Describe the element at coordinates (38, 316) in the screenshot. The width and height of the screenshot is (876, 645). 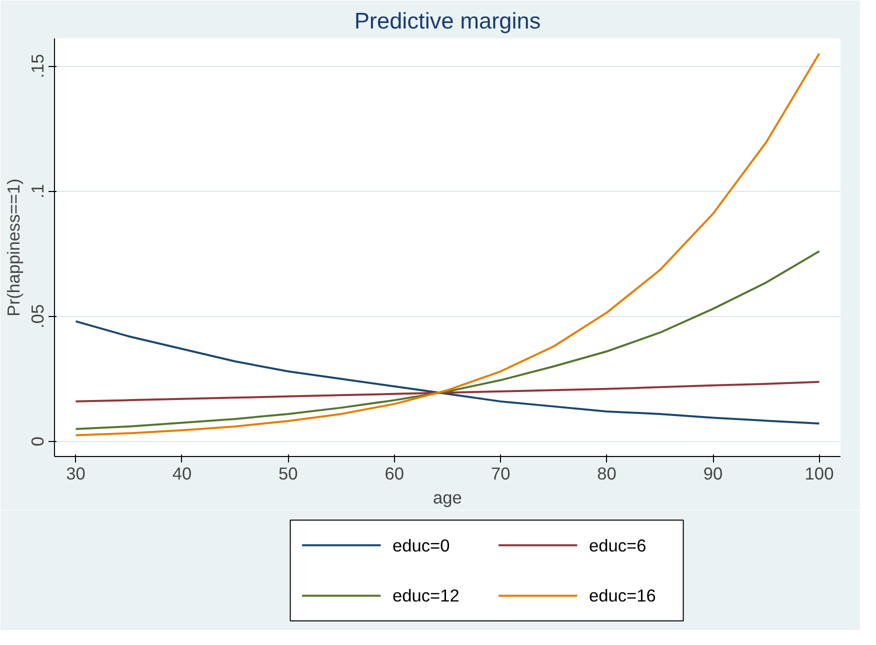
I see `y-tick-label: .05` at that location.